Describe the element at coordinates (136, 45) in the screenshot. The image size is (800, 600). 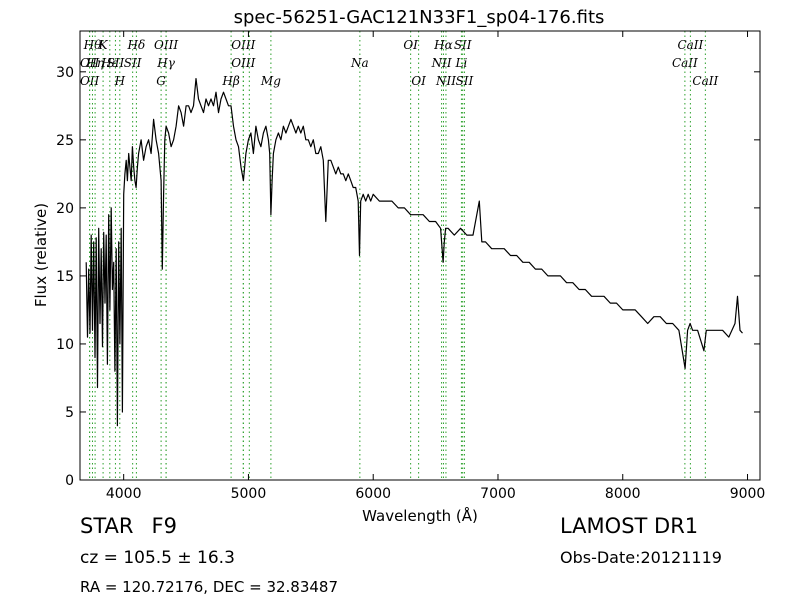
I see `marker-label: Hδ` at that location.